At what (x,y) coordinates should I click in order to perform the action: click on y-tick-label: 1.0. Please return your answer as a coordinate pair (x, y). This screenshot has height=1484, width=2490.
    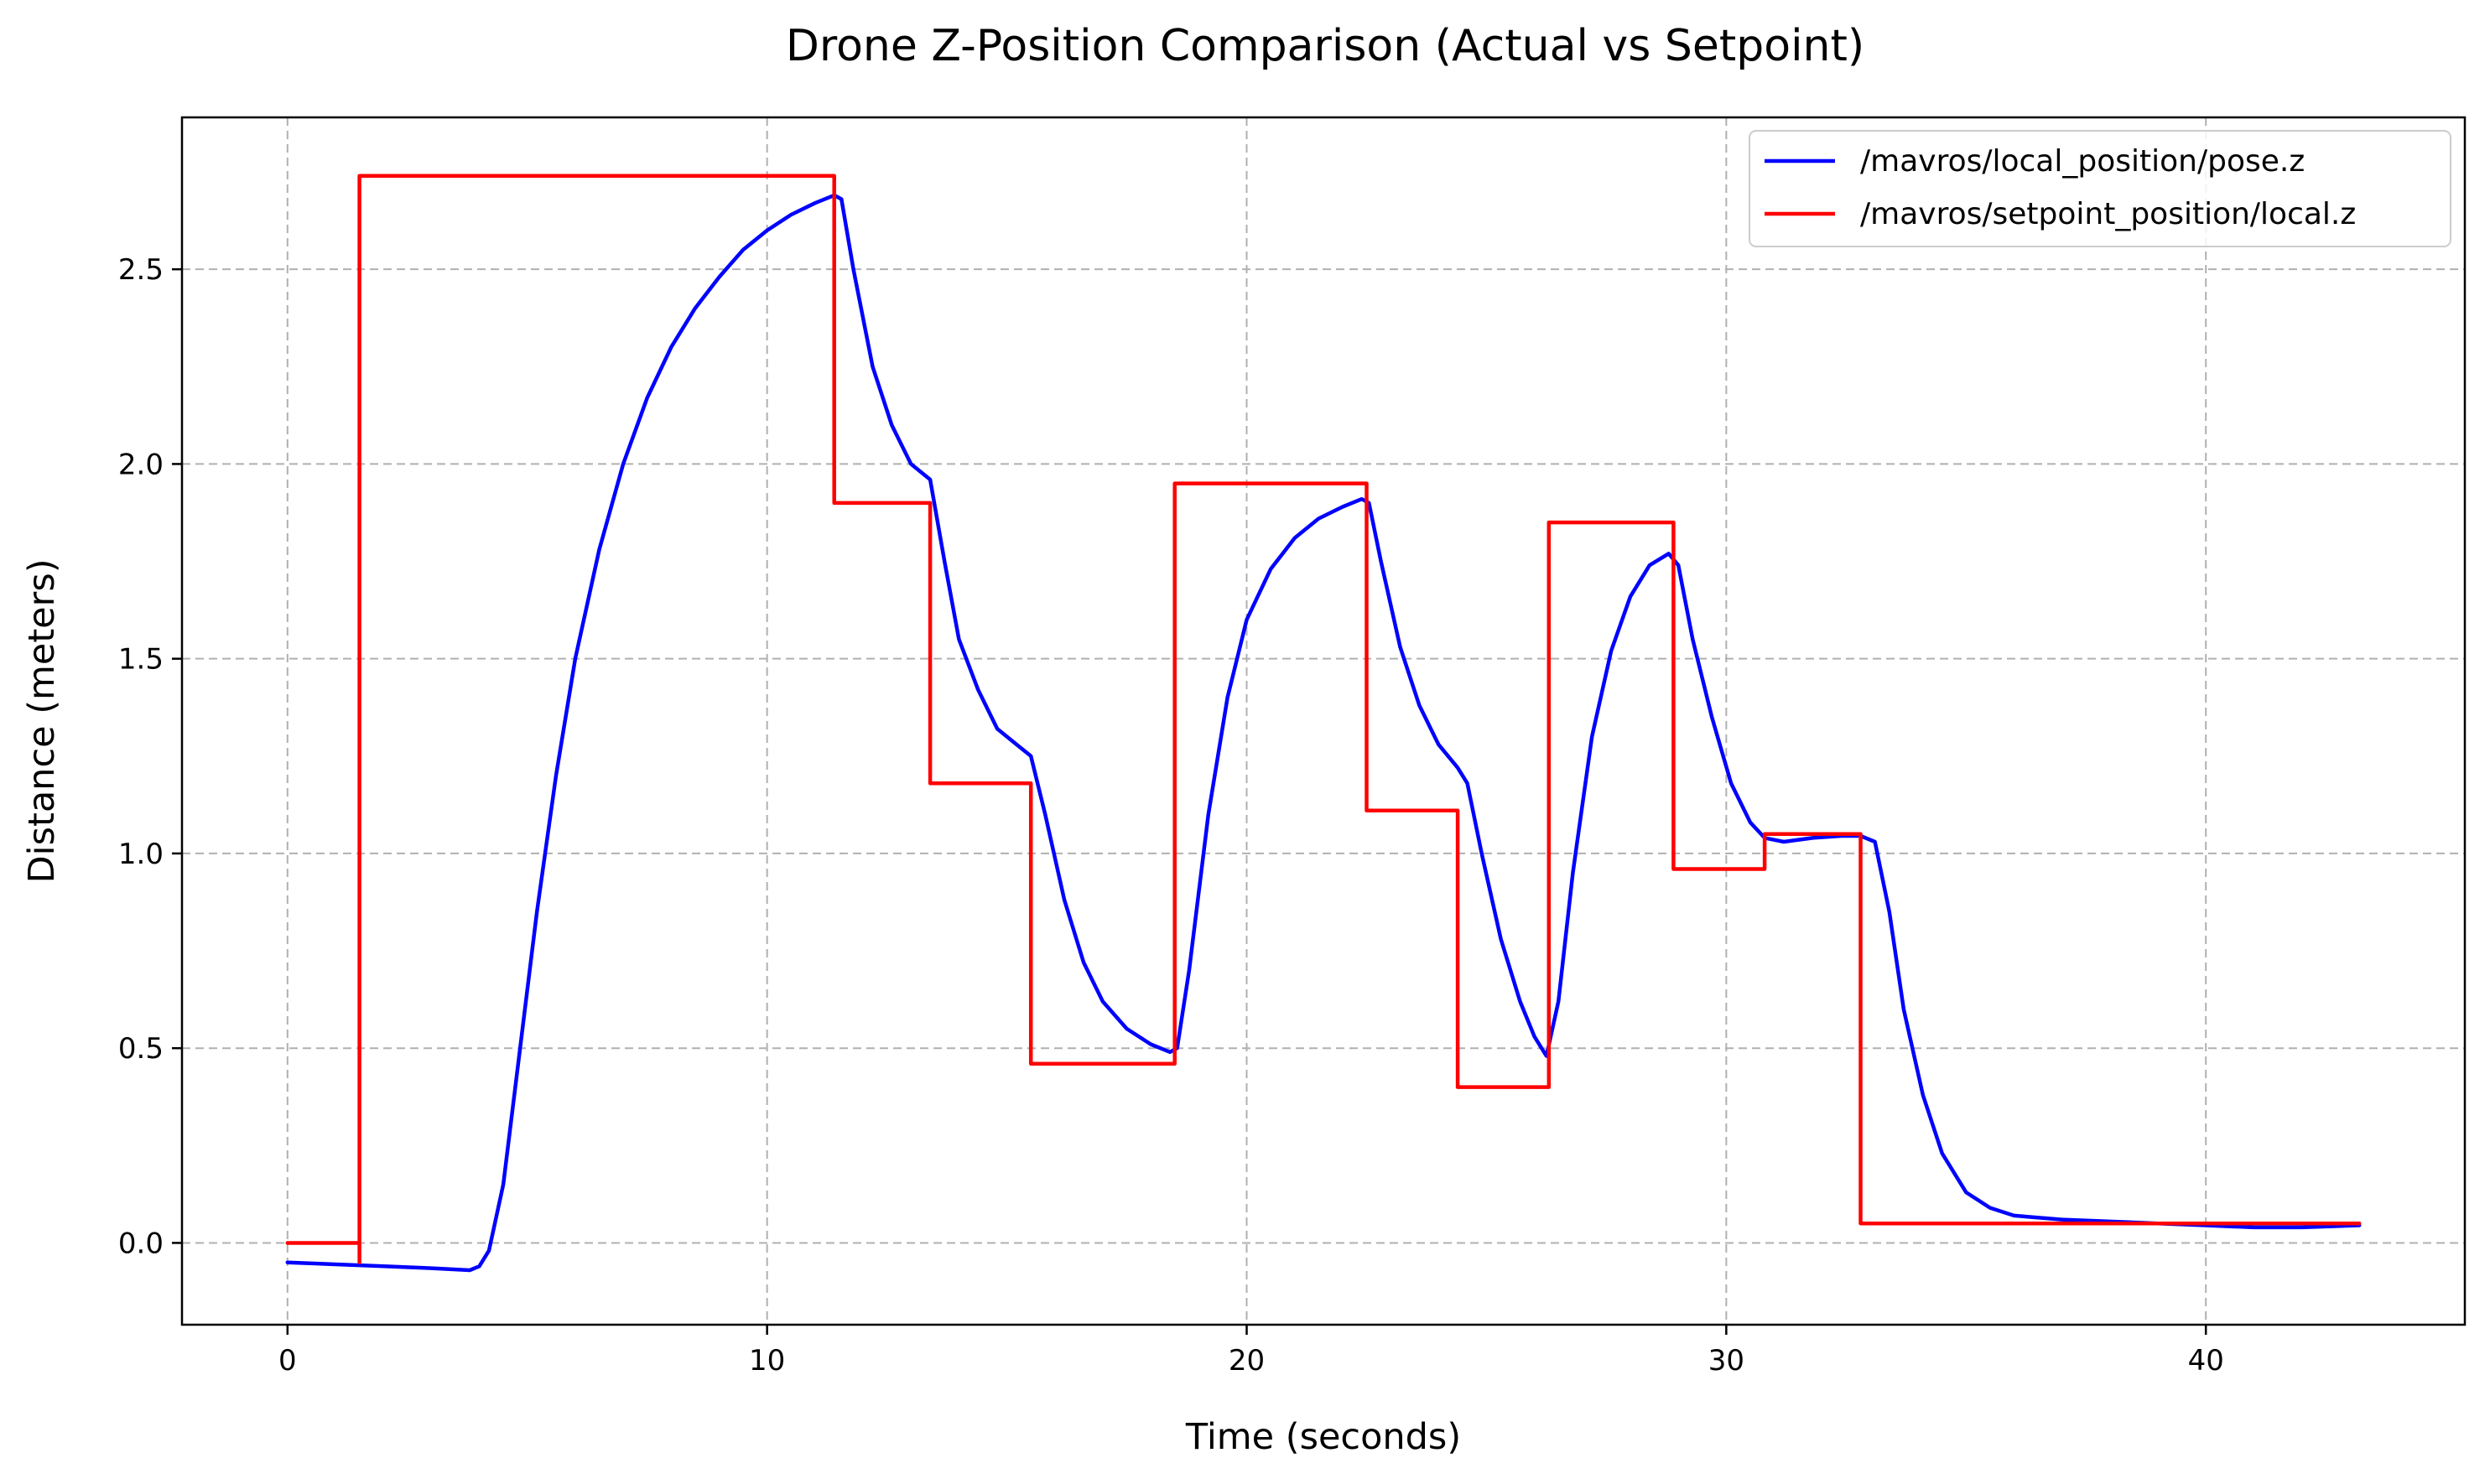
    Looking at the image, I should click on (141, 854).